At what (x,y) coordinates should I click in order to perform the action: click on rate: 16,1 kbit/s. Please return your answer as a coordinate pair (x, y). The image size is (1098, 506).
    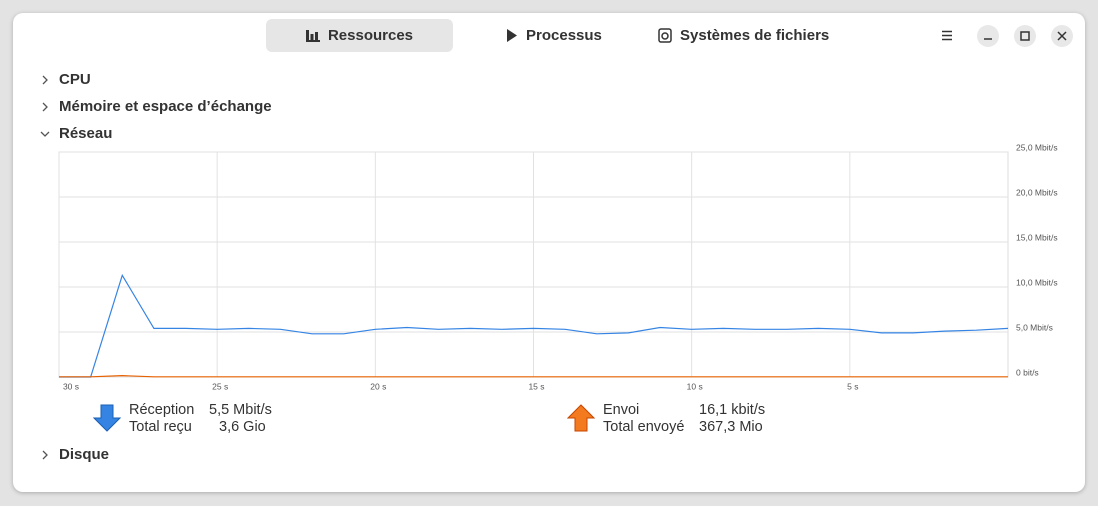
    Looking at the image, I should click on (732, 410).